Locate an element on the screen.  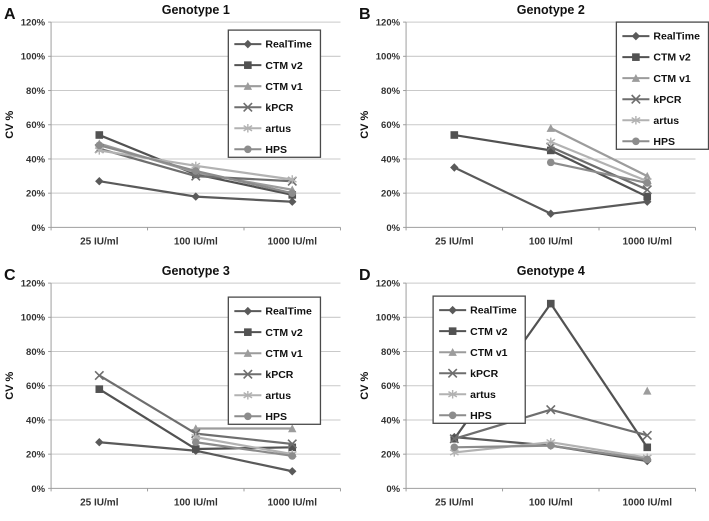
series-realtime is located at coordinates (196, 191).